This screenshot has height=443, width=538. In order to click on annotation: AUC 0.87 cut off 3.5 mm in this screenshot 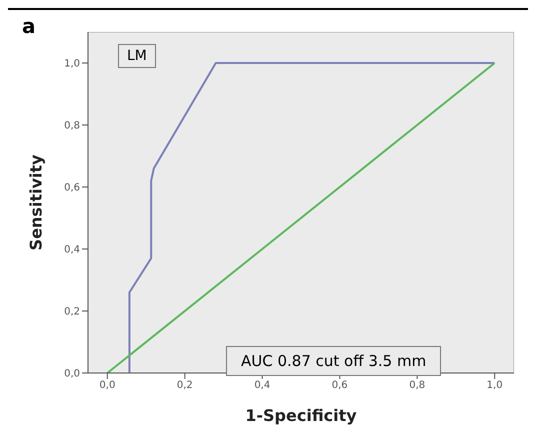, I will do `click(334, 361)`.